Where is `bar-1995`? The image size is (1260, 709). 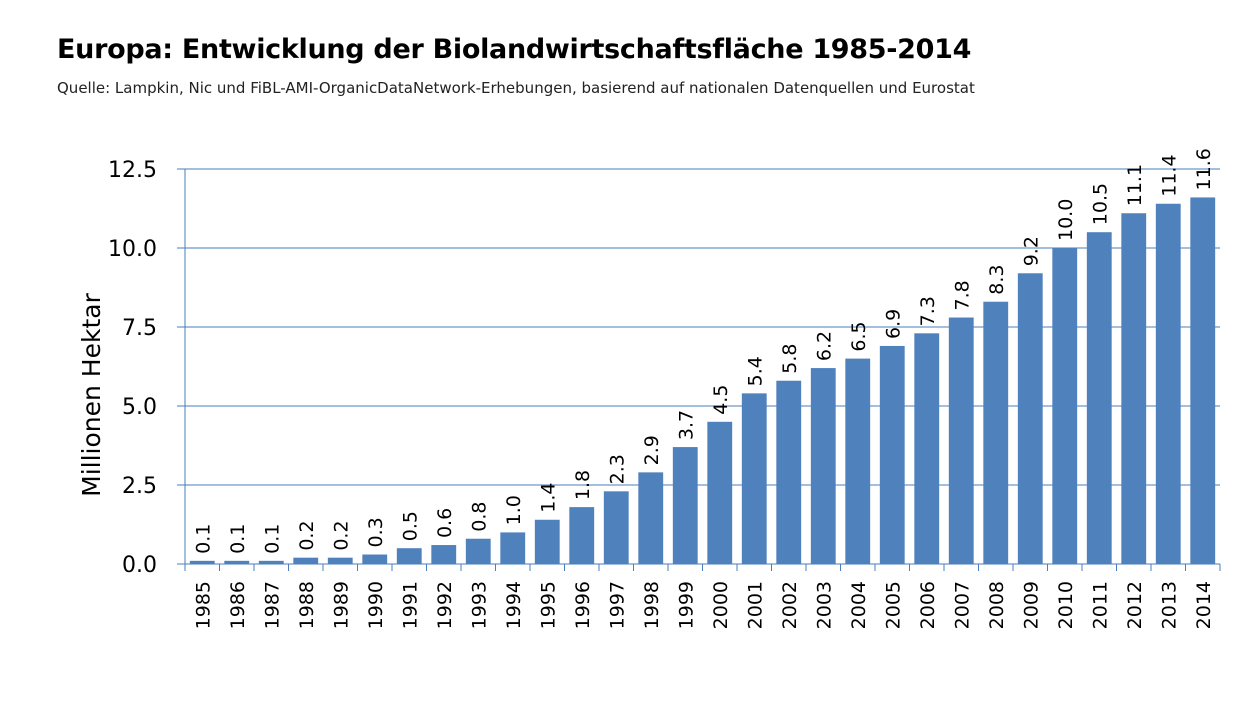 bar-1995 is located at coordinates (547, 541).